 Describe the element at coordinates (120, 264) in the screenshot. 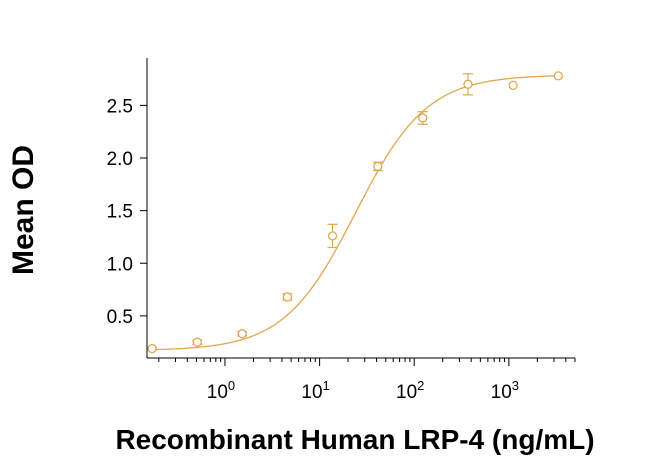

I see `y-tick-label: 1.0` at that location.